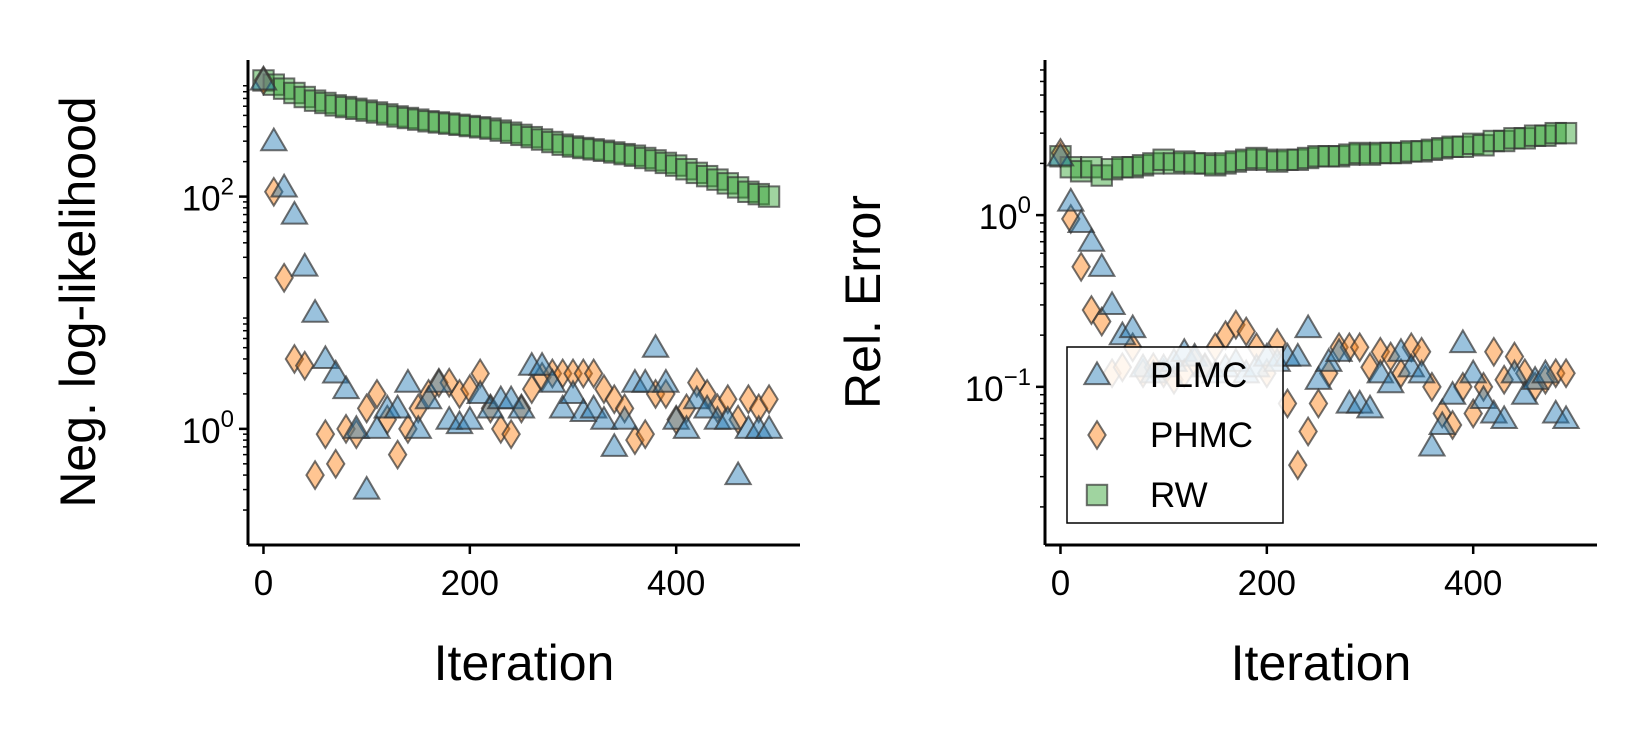 Image resolution: width=1650 pixels, height=750 pixels. I want to click on legend-label: PLMC, so click(1198, 375).